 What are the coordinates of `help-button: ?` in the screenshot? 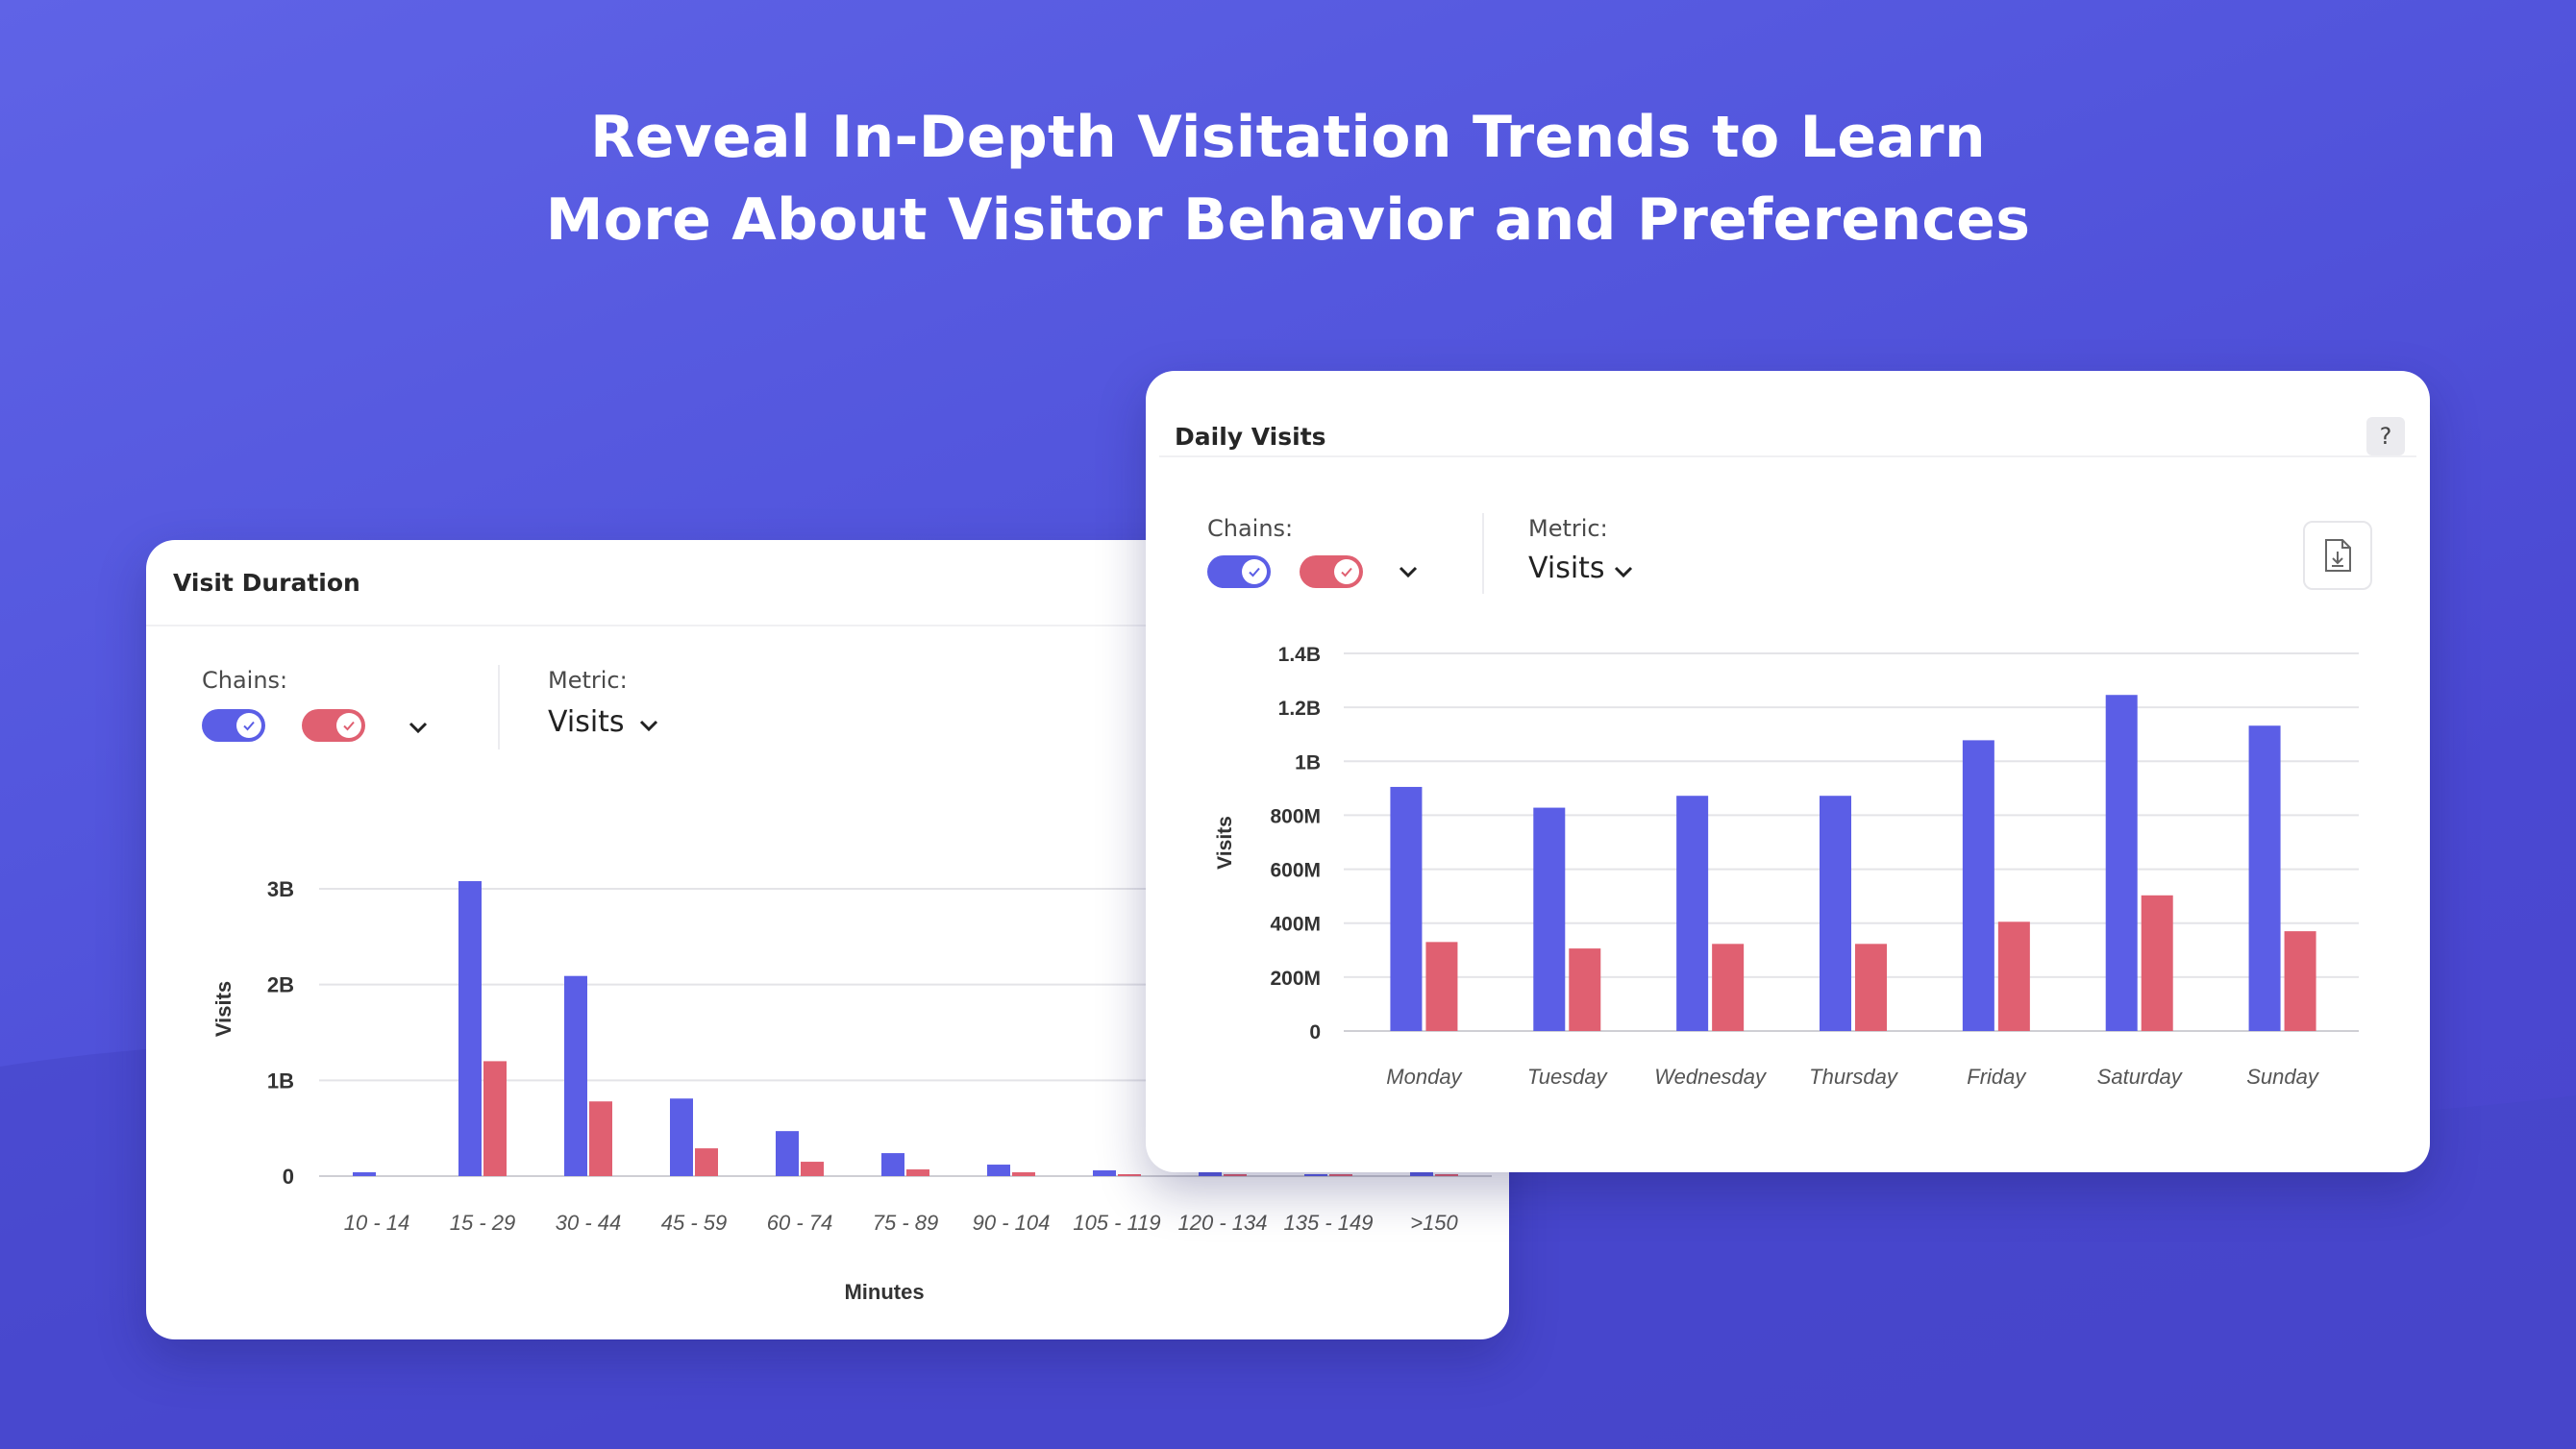 It's located at (2385, 436).